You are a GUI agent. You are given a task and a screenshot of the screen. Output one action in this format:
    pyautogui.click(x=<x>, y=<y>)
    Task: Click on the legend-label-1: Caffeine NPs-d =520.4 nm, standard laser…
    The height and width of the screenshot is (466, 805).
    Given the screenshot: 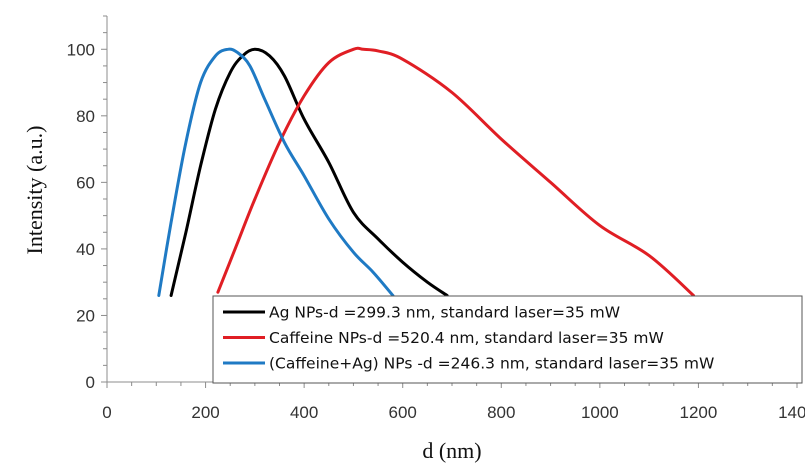 What is the action you would take?
    pyautogui.click(x=466, y=338)
    